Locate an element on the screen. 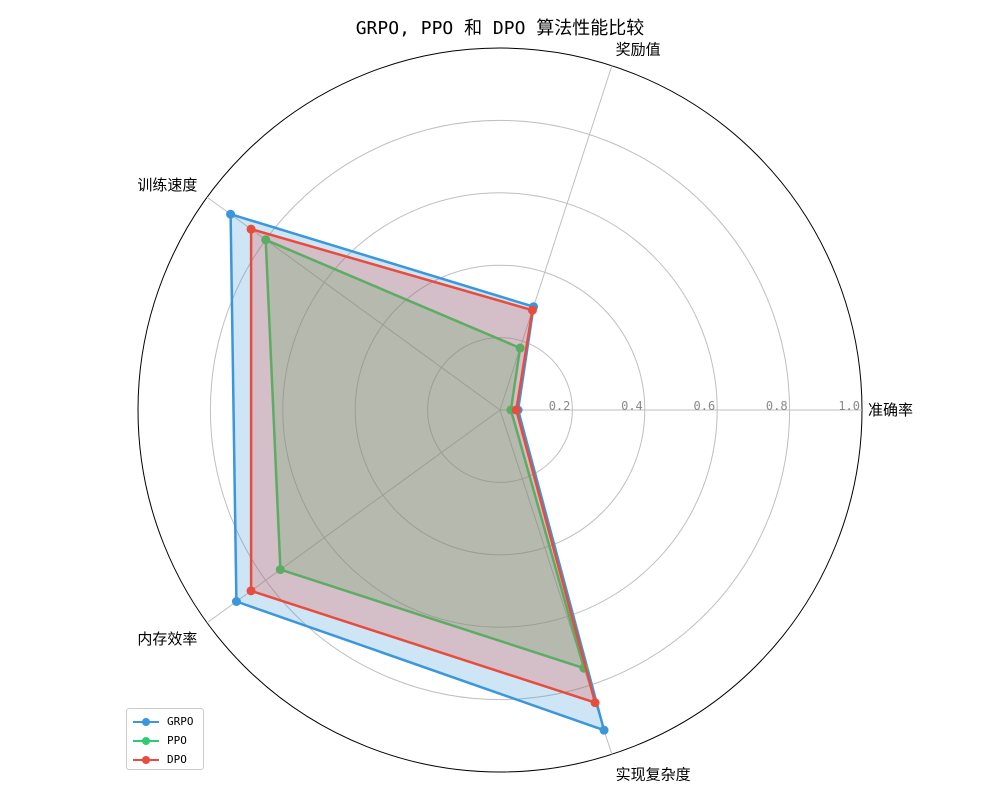  radial-tick-label: 0.8 is located at coordinates (777, 406).